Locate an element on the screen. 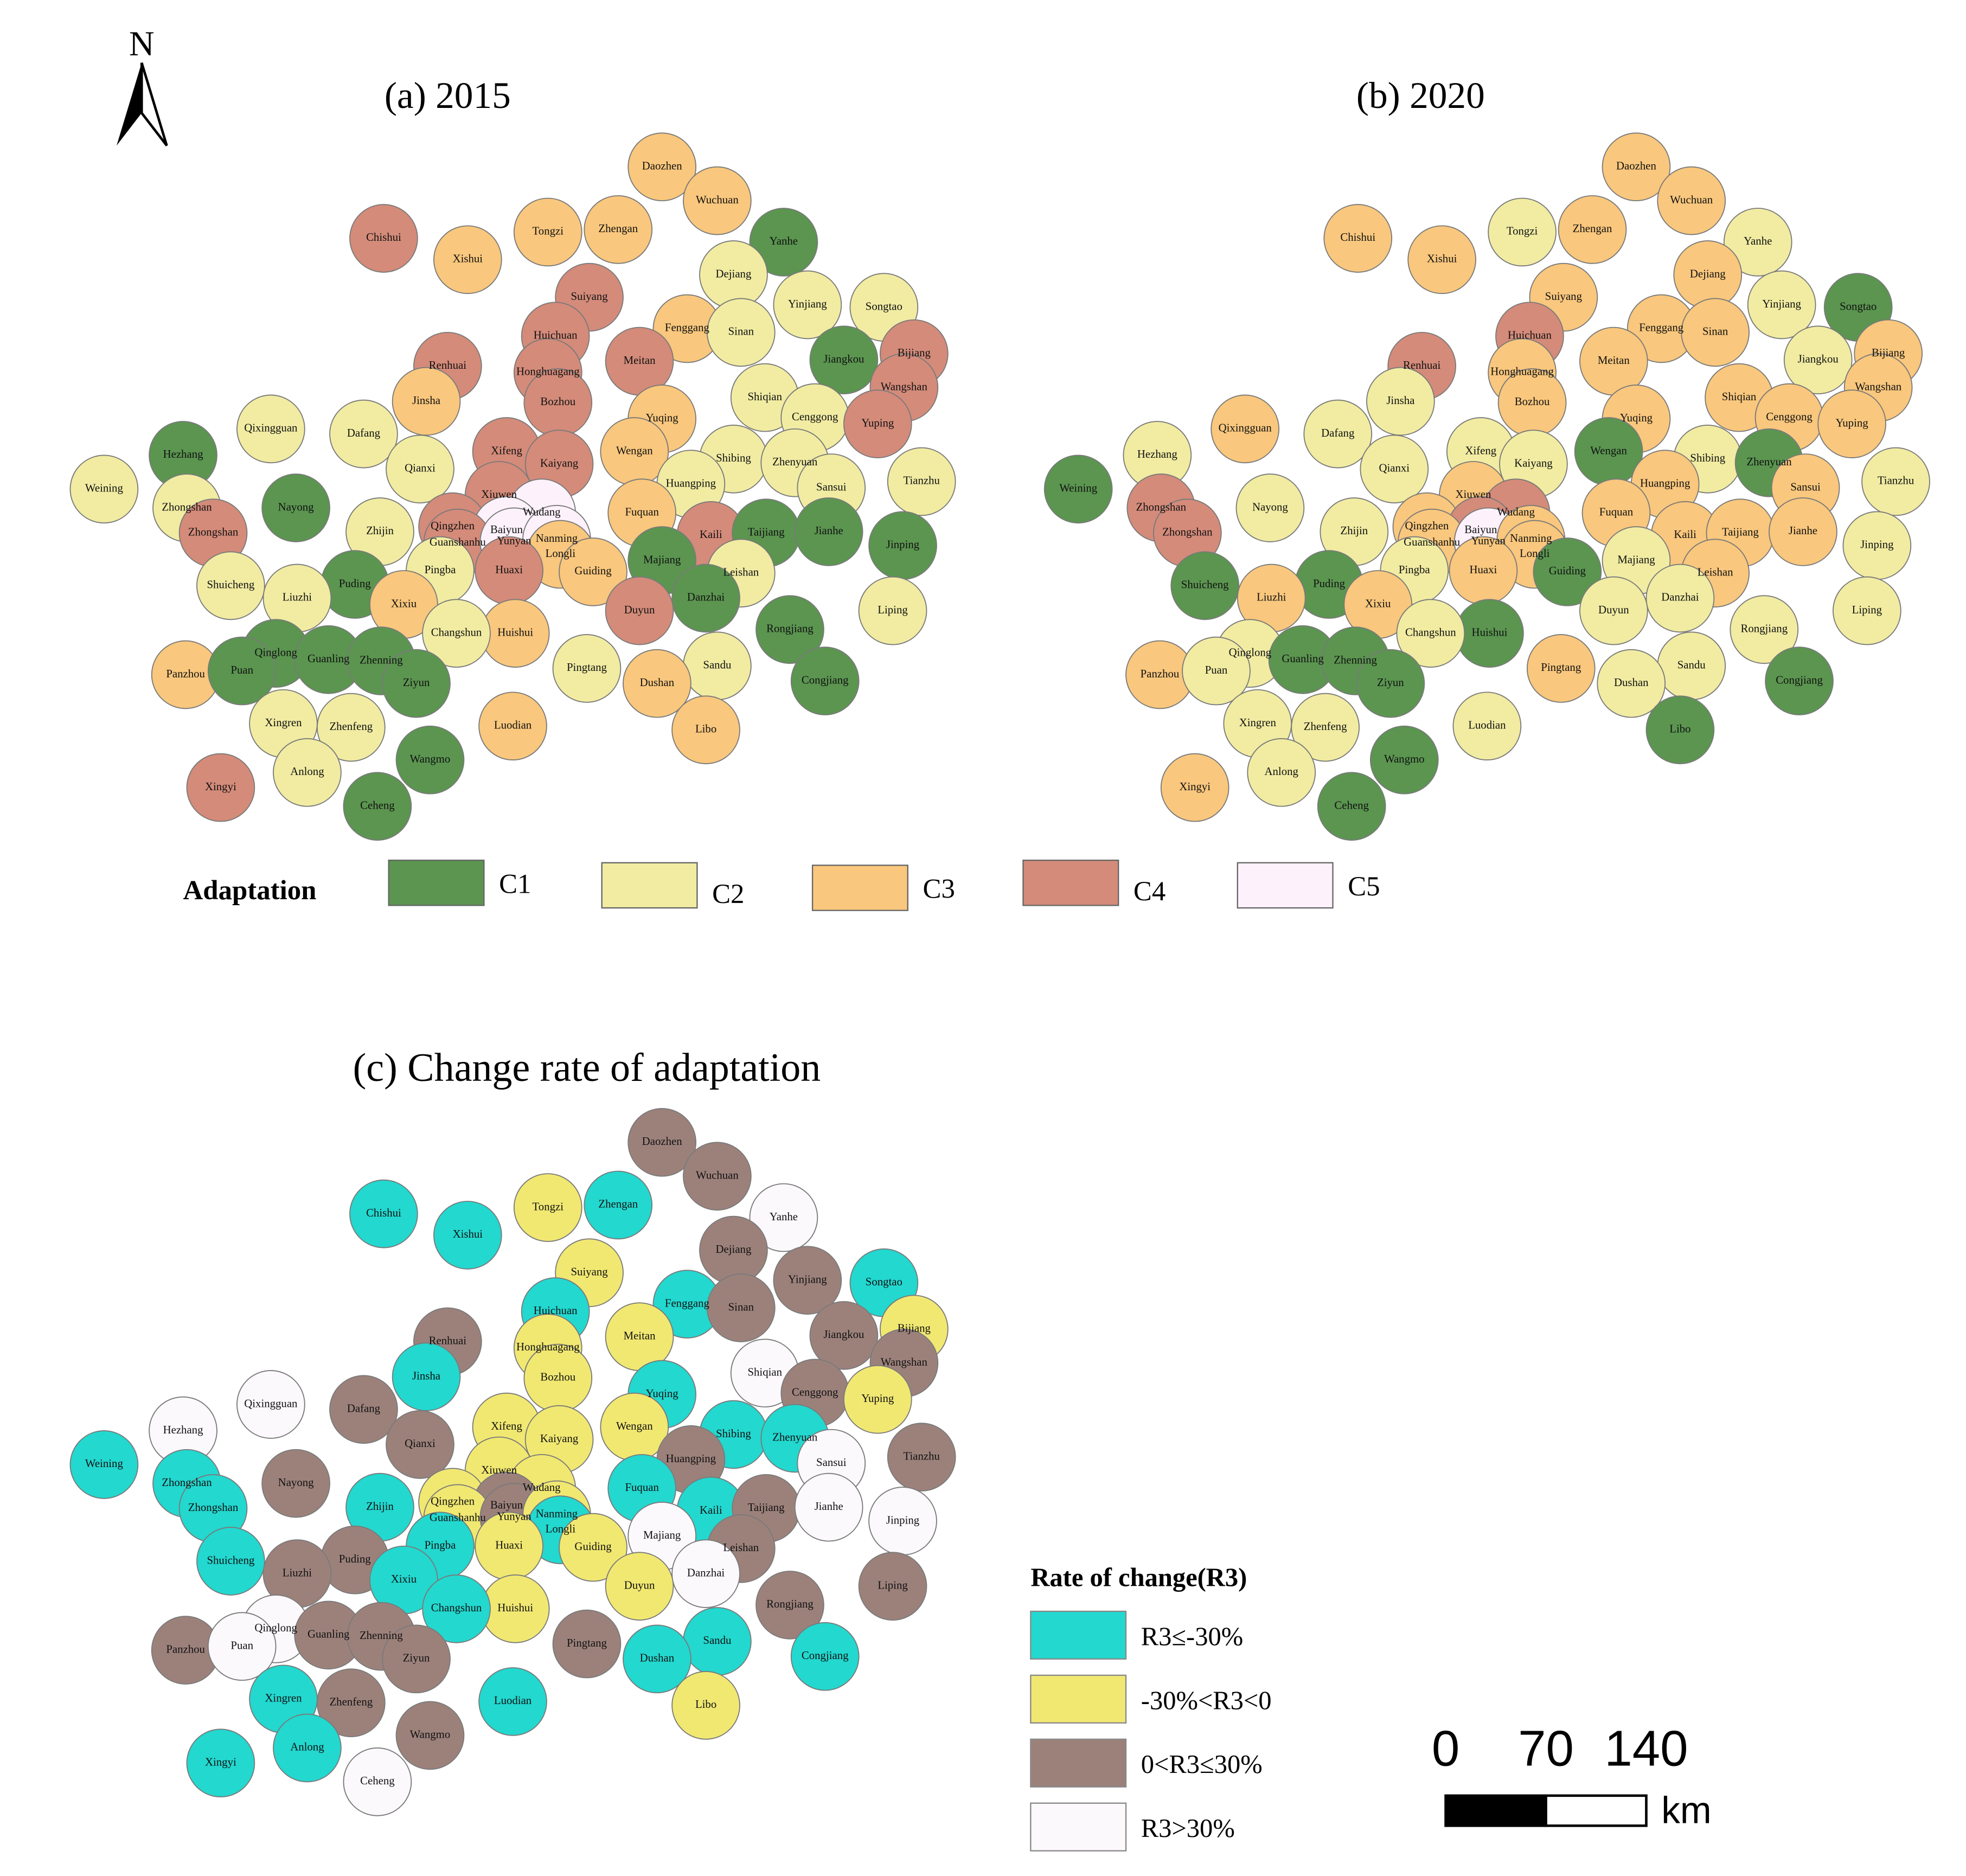  county-label: Congjiang is located at coordinates (826, 680).